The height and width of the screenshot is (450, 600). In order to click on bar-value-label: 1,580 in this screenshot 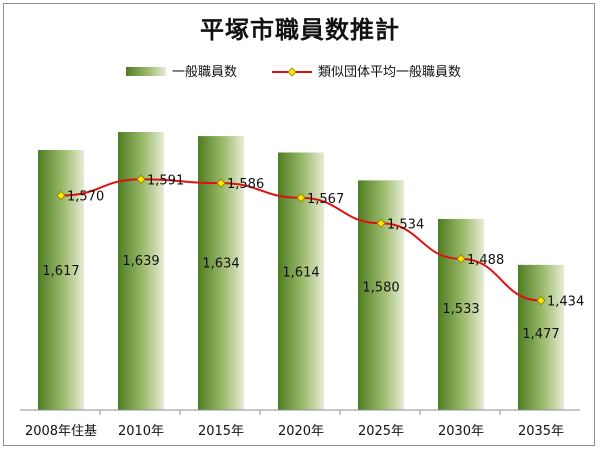, I will do `click(380, 288)`.